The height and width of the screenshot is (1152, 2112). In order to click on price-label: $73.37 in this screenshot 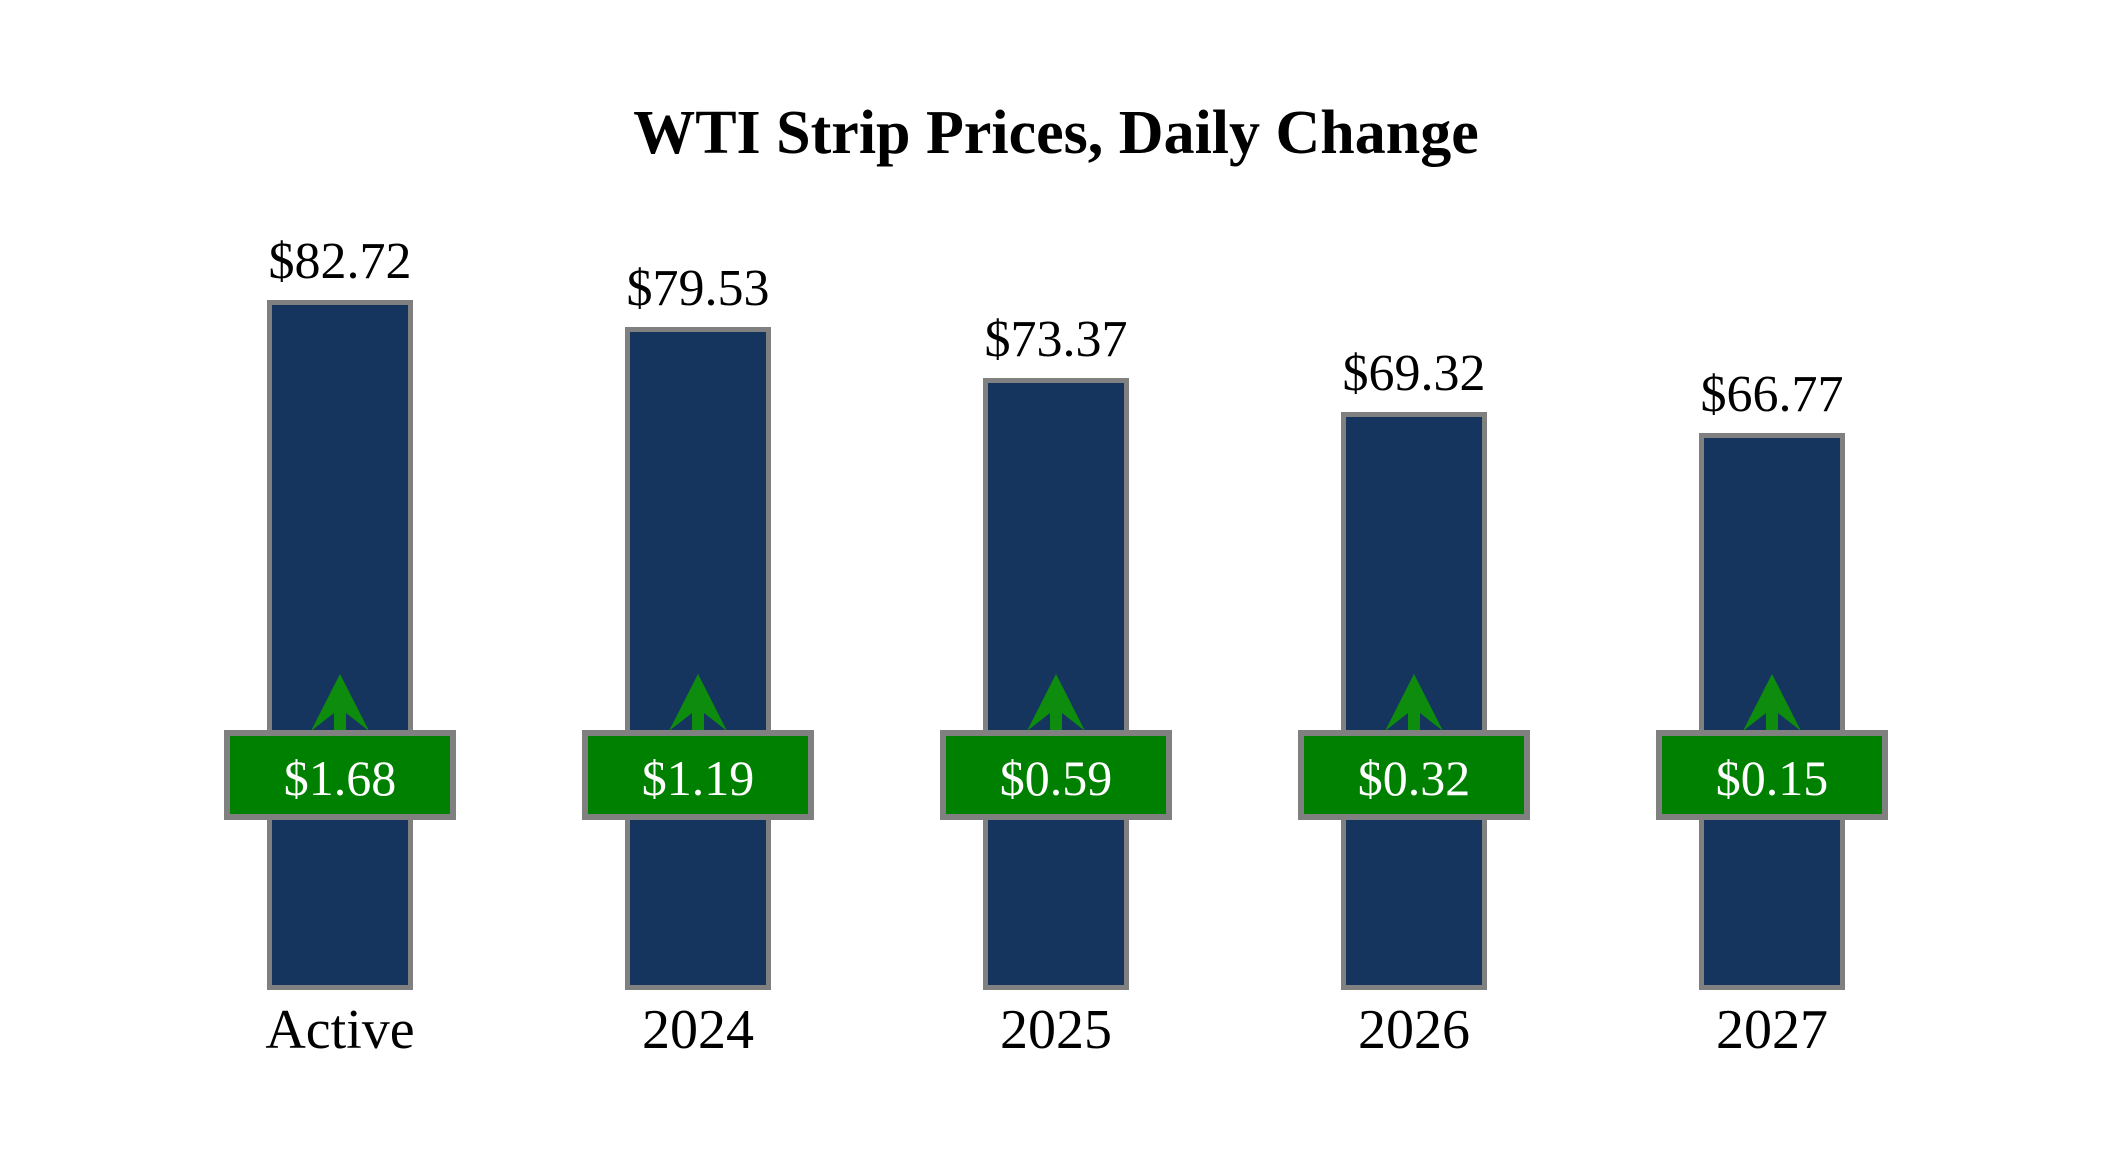, I will do `click(1056, 339)`.